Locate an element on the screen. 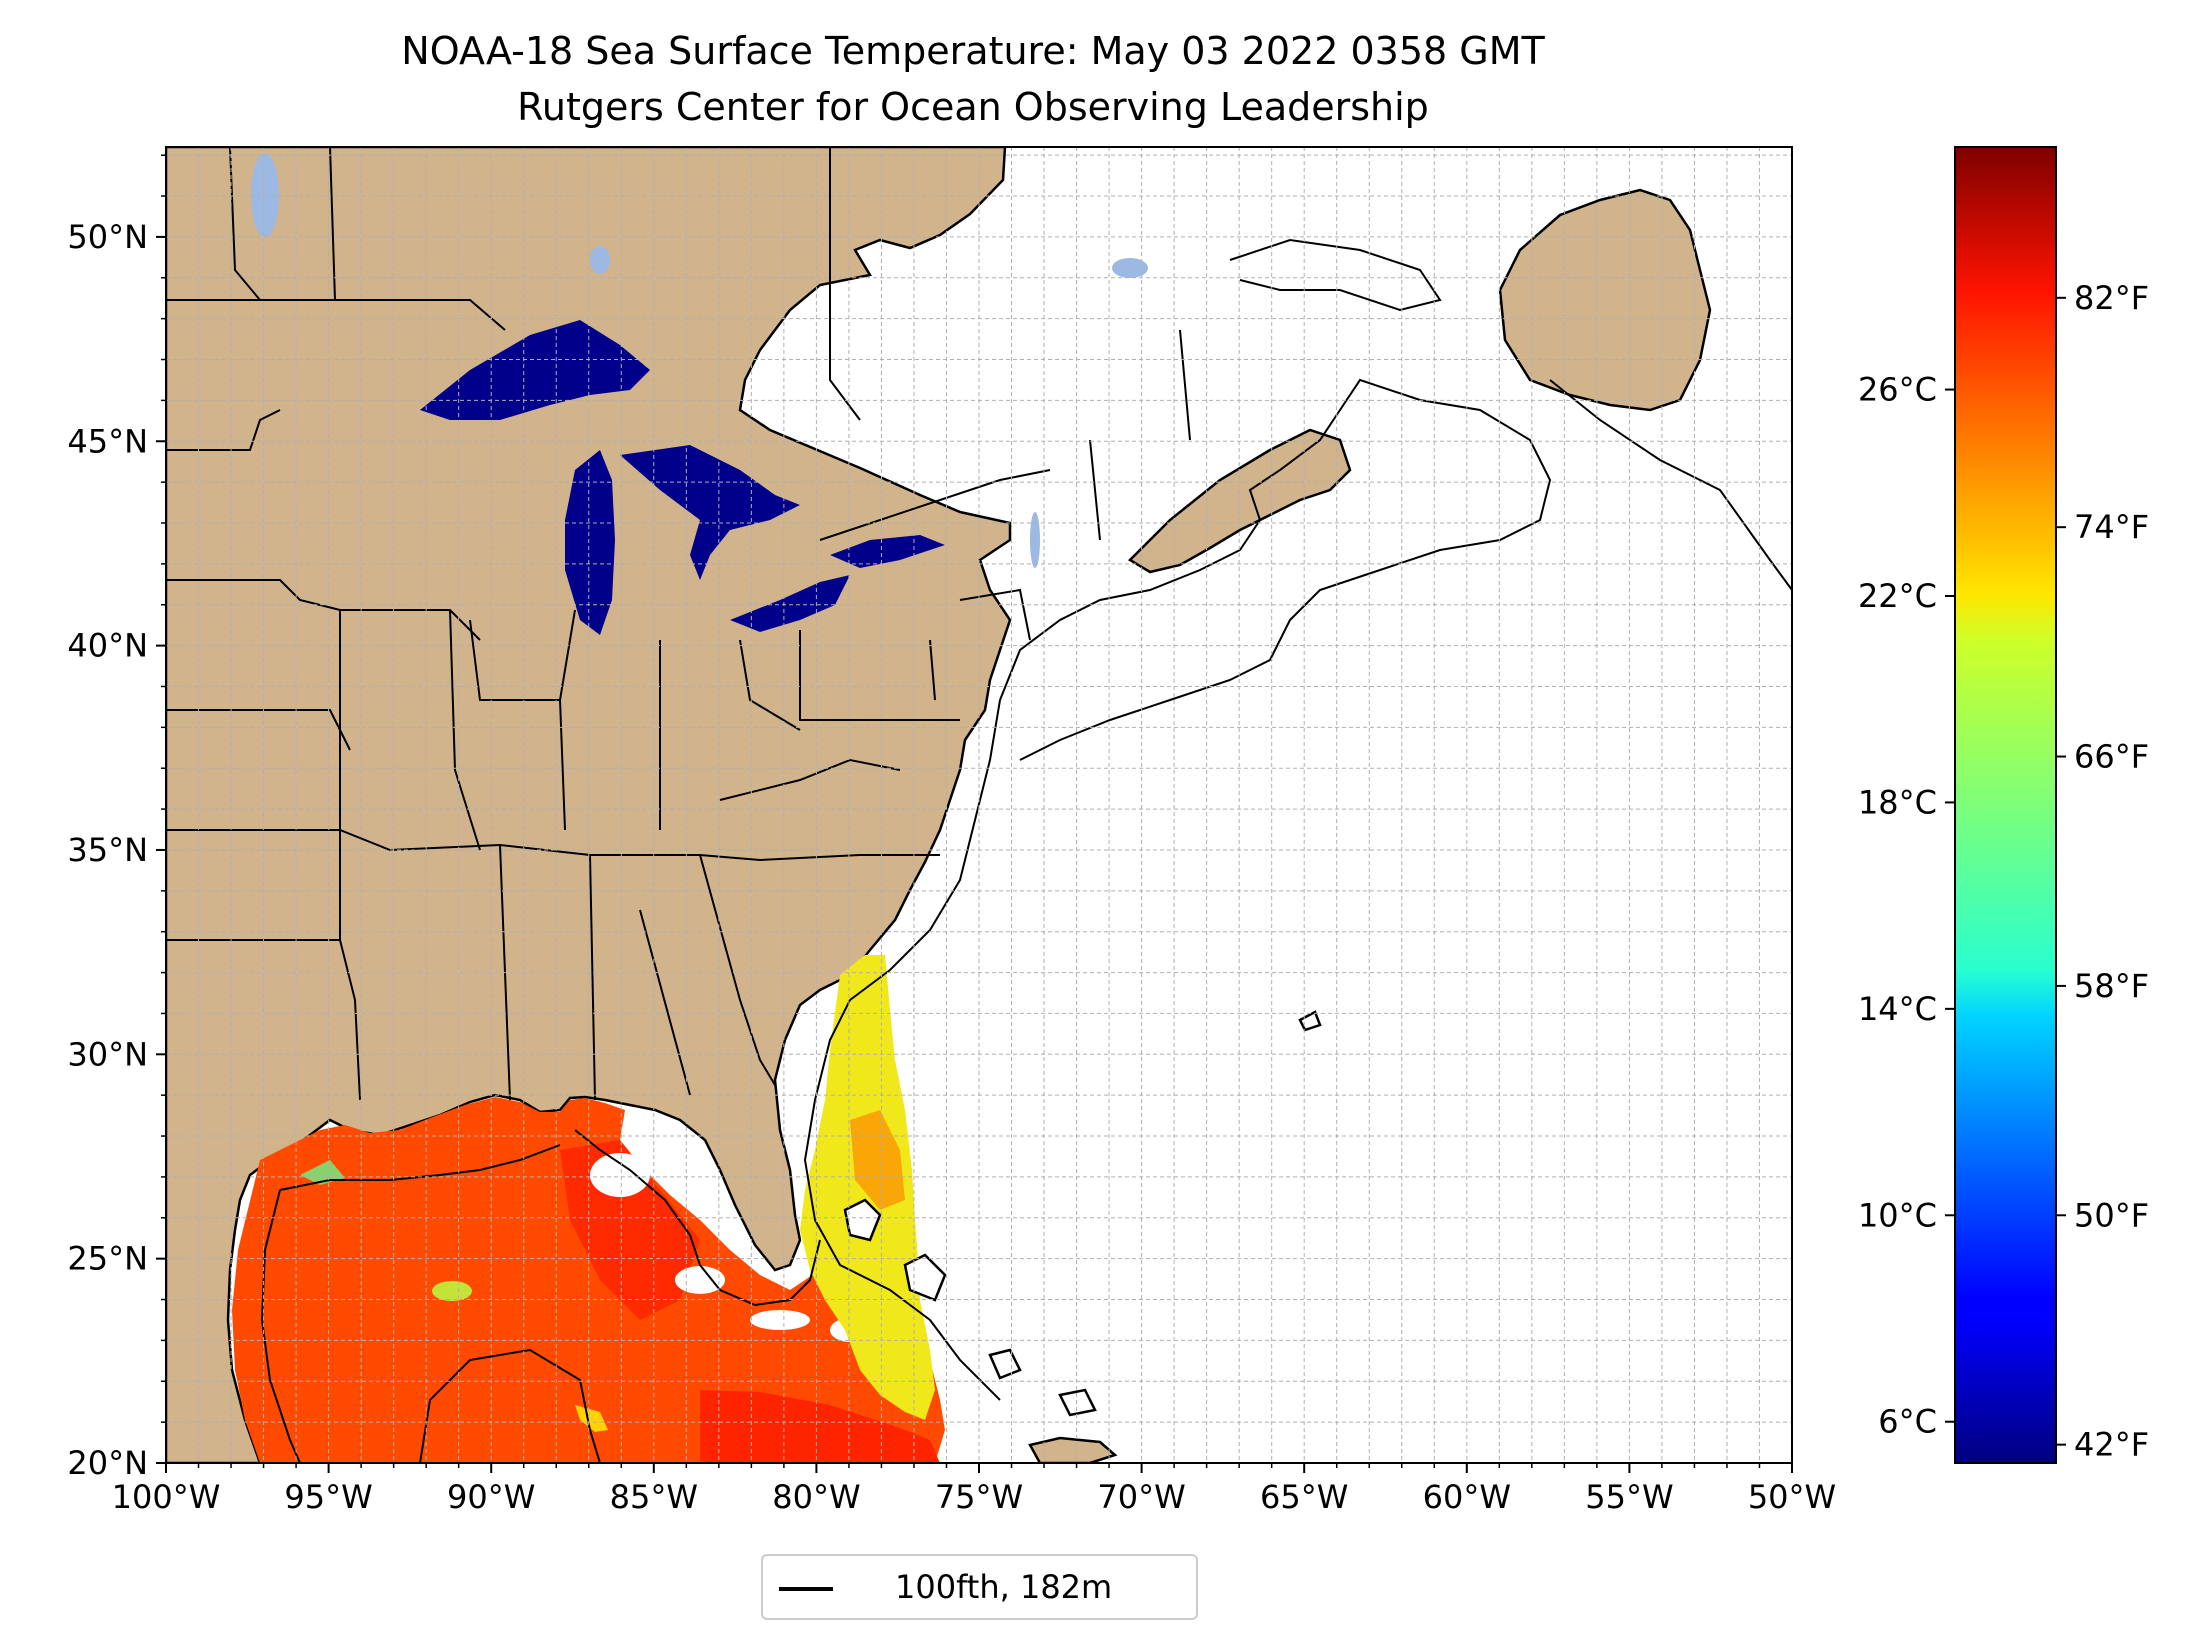 Image resolution: width=2201 pixels, height=1647 pixels. celsius-tick-label: 22°C is located at coordinates (1897, 596).